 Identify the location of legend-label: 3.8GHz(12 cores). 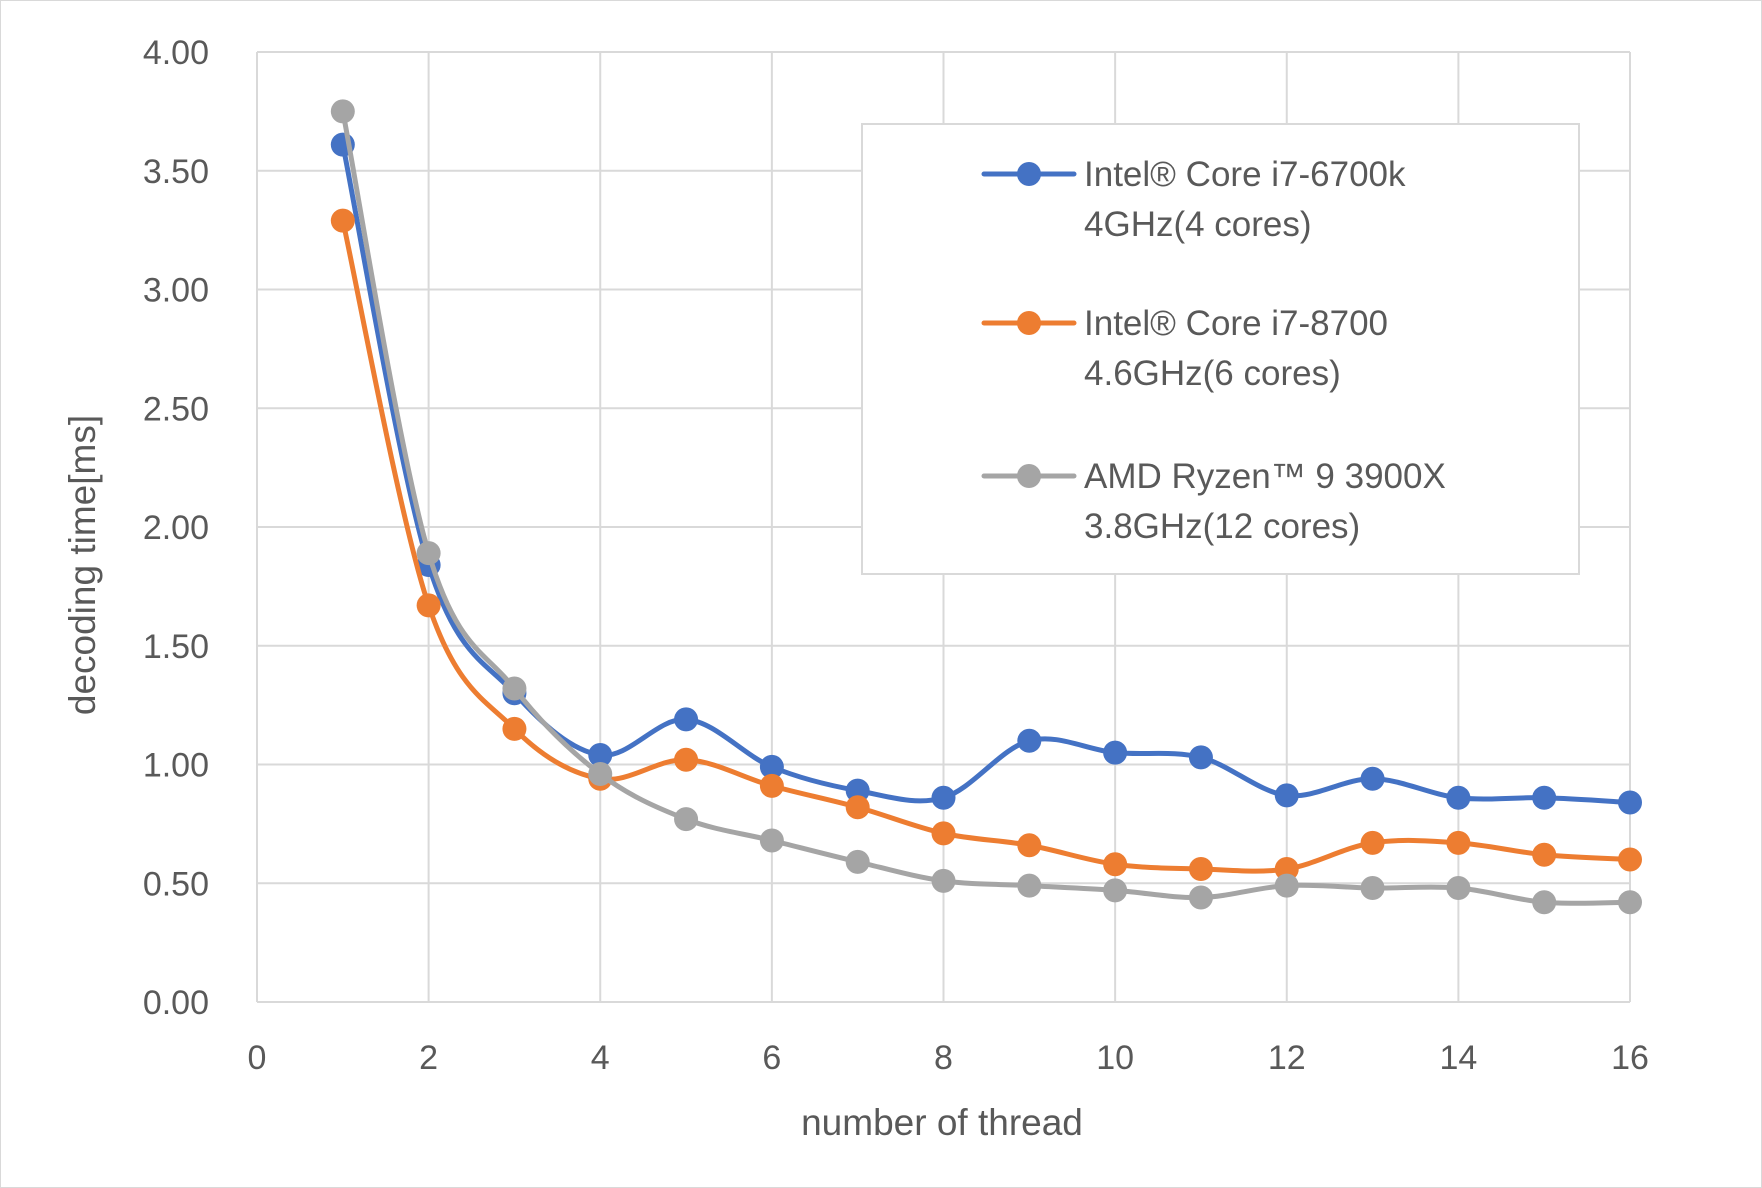
(1222, 526).